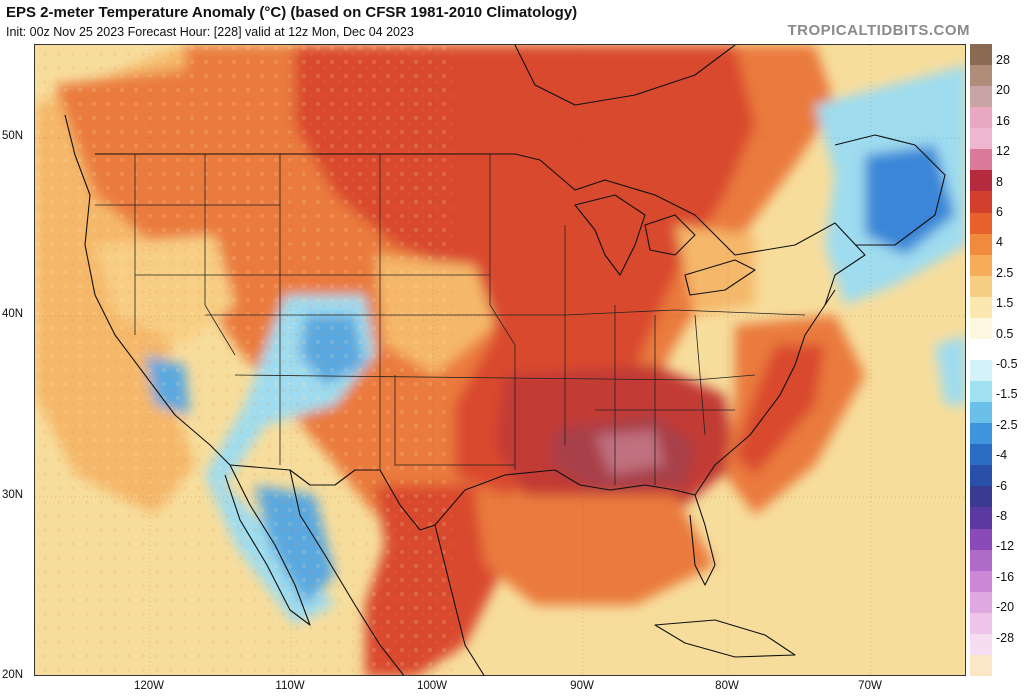  What do you see at coordinates (459, 599) in the screenshot?
I see `mexico-mainland-east` at bounding box center [459, 599].